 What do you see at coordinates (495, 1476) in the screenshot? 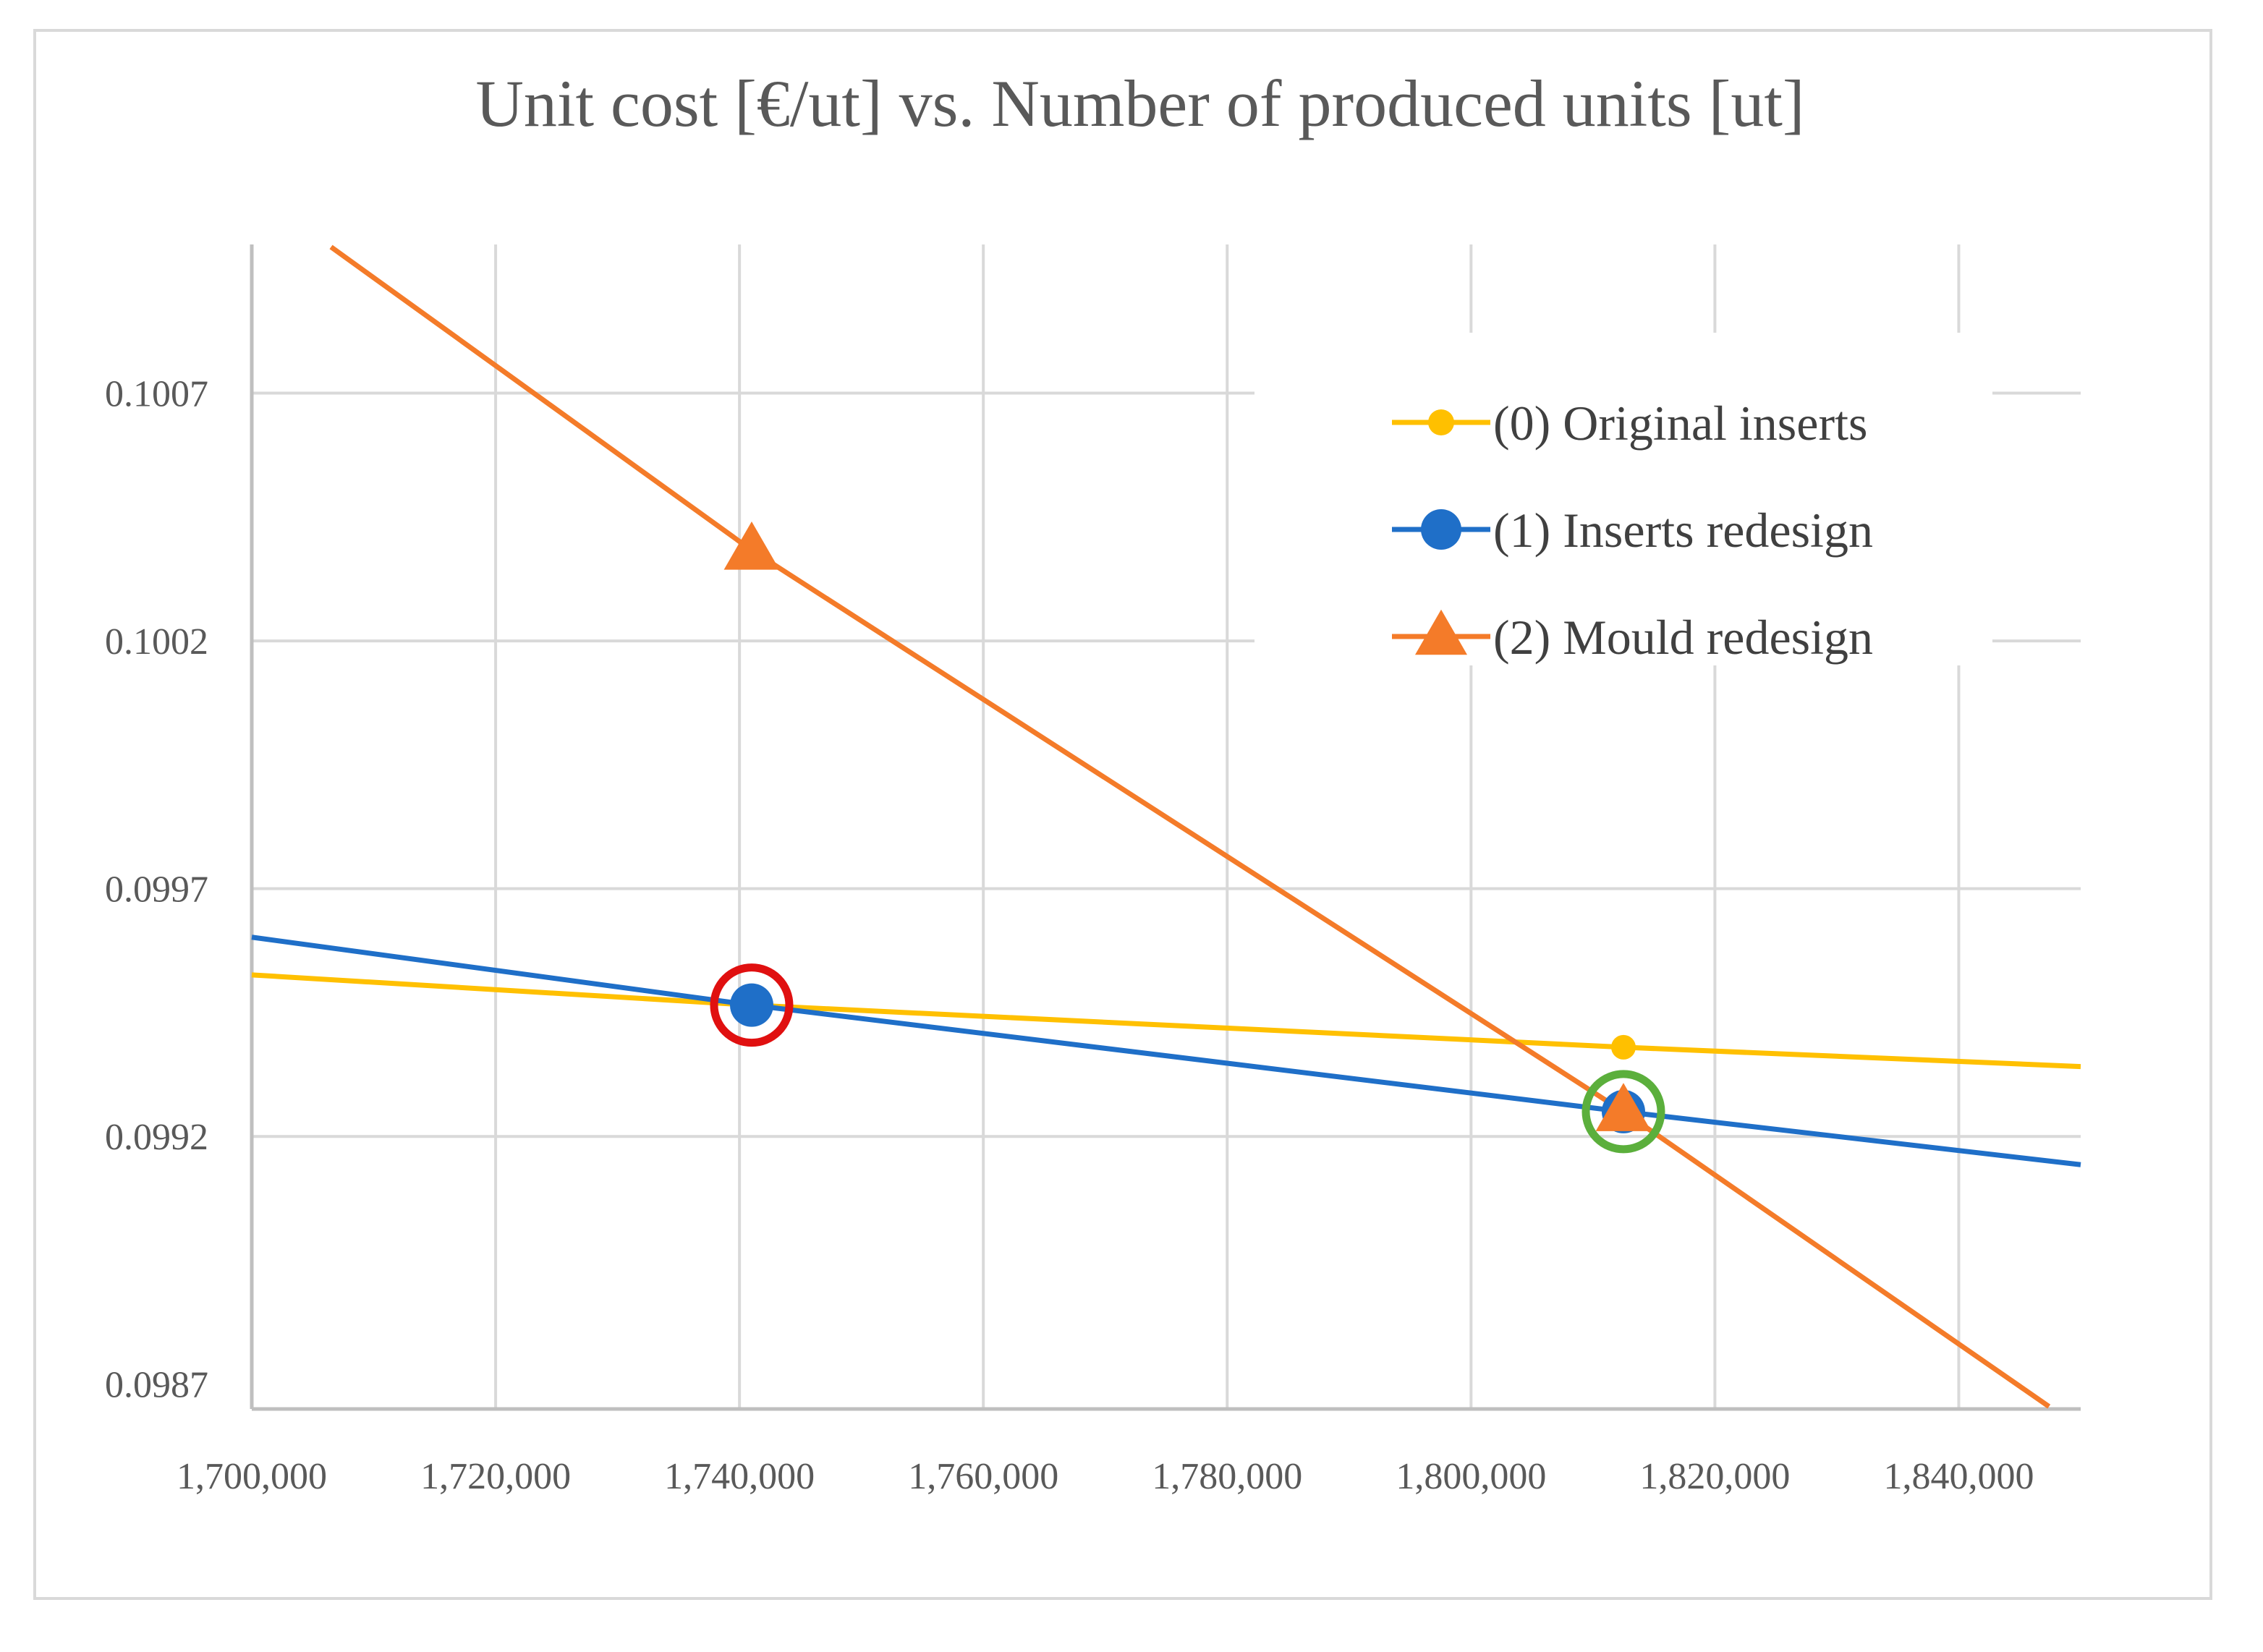
I see `x-tick-label: 1,720,000` at bounding box center [495, 1476].